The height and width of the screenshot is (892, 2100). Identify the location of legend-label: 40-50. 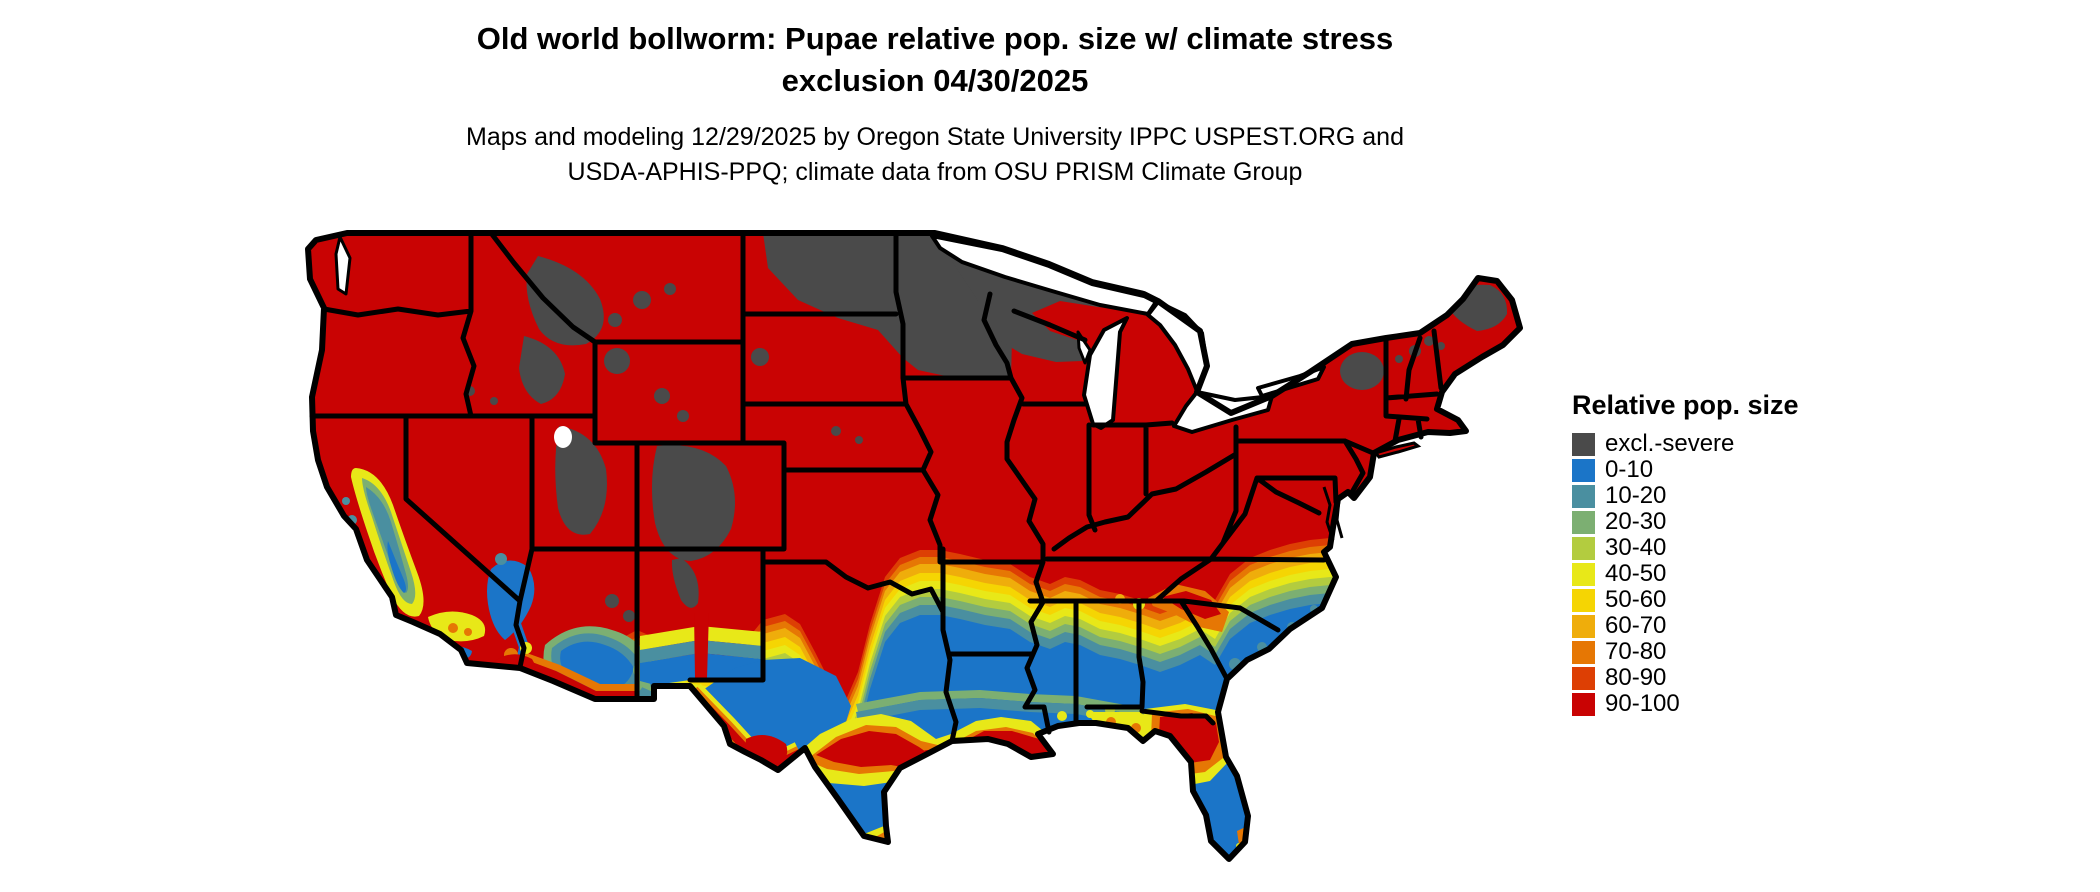
(1636, 573).